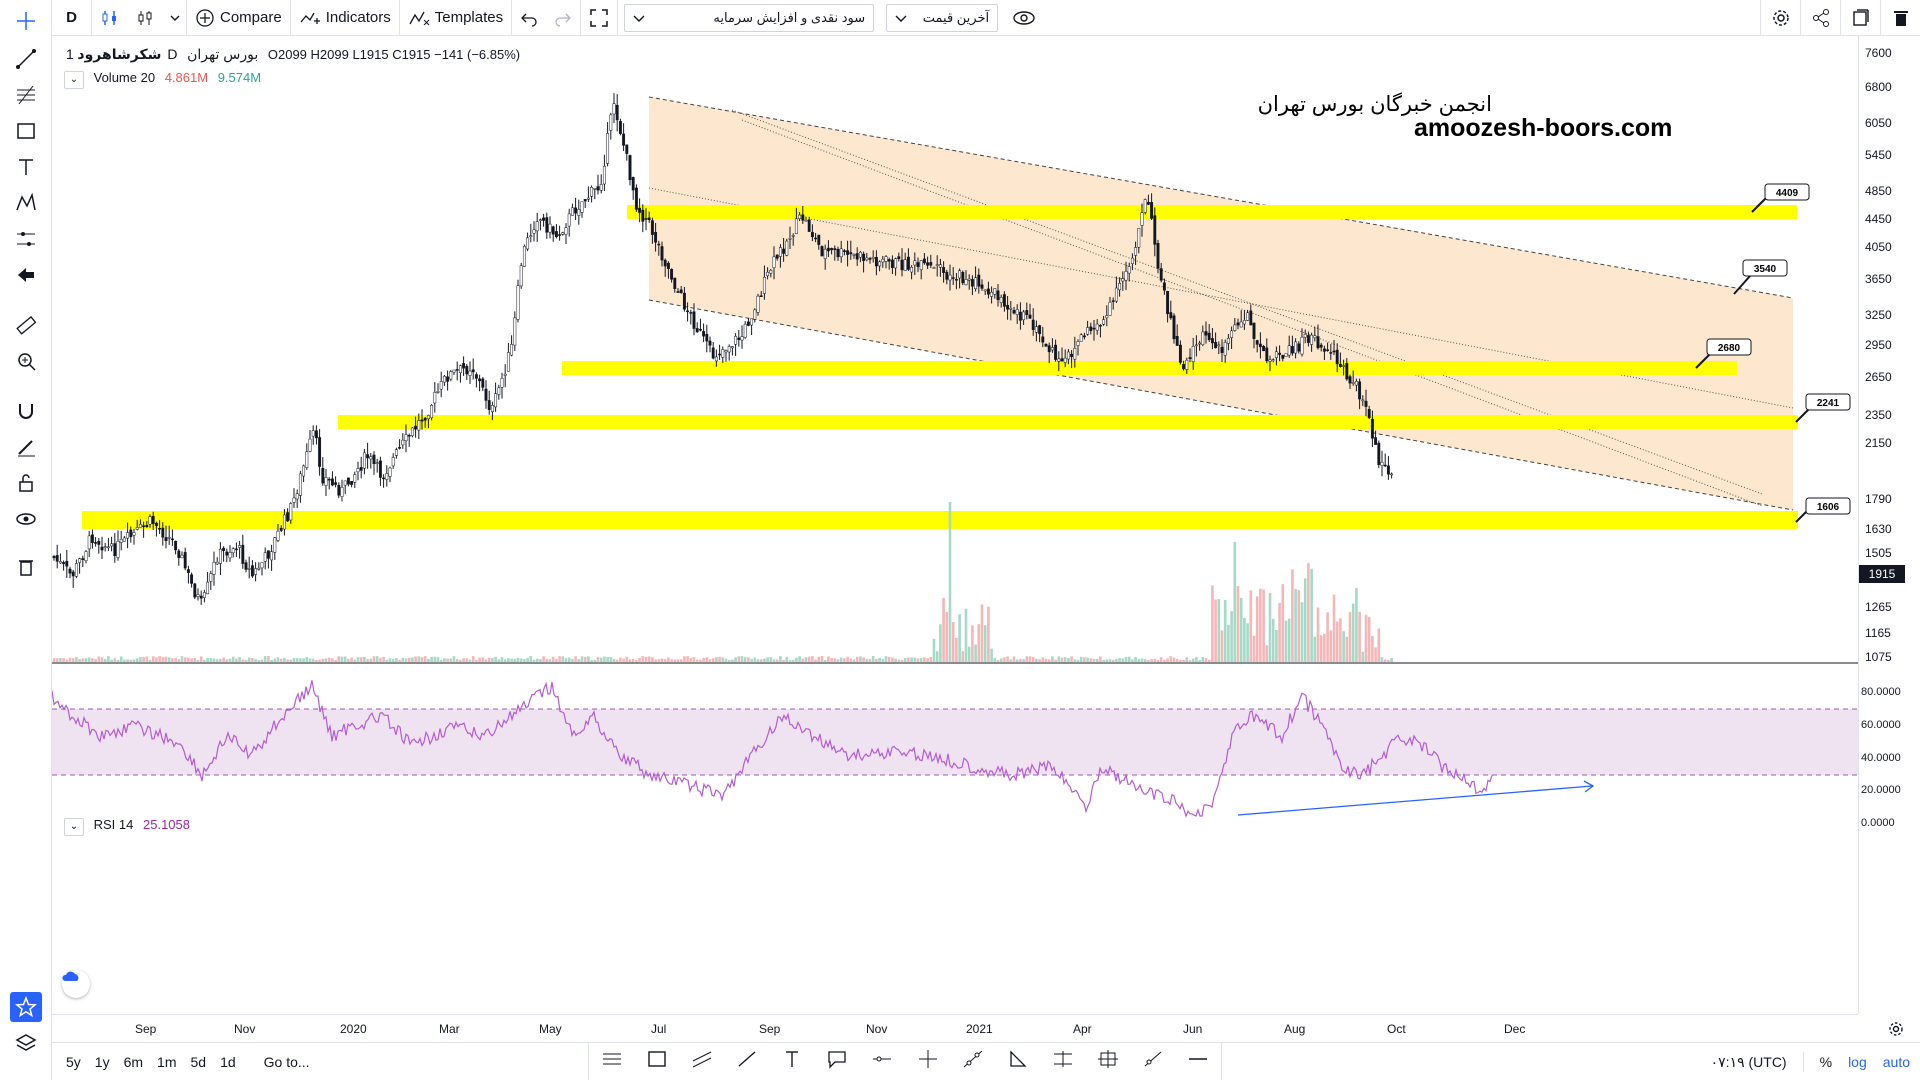 This screenshot has width=1920, height=1080. What do you see at coordinates (973, 1061) in the screenshot?
I see `extended-line-icon` at bounding box center [973, 1061].